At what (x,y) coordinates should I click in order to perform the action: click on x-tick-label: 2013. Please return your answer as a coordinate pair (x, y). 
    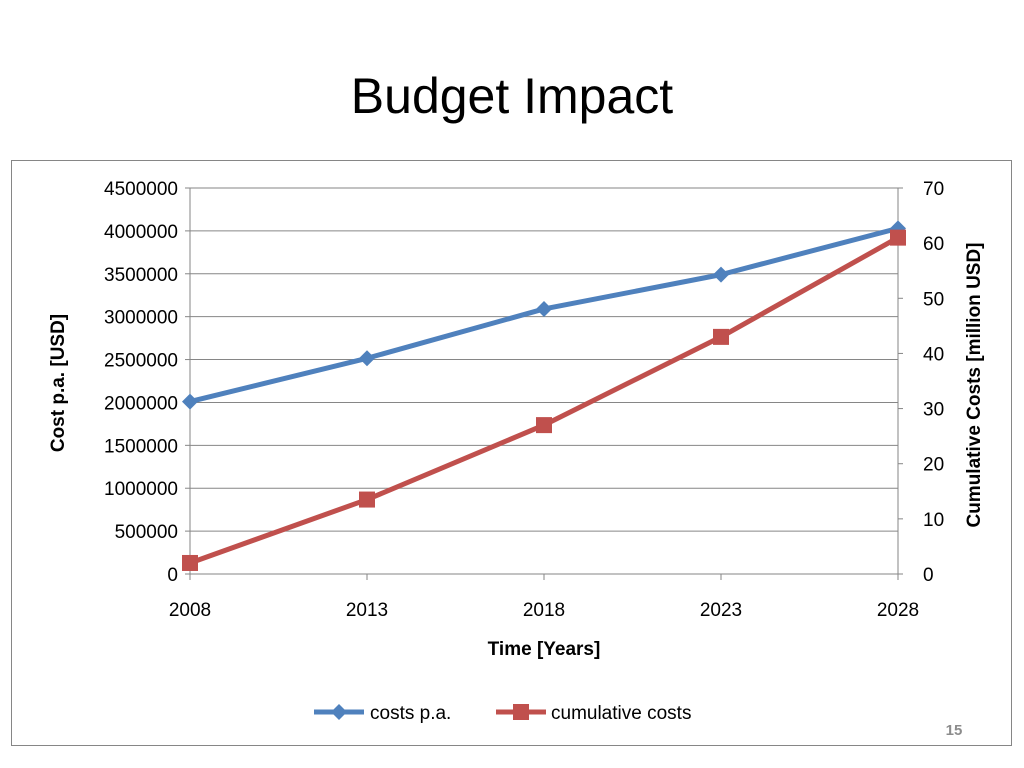
    Looking at the image, I should click on (367, 610).